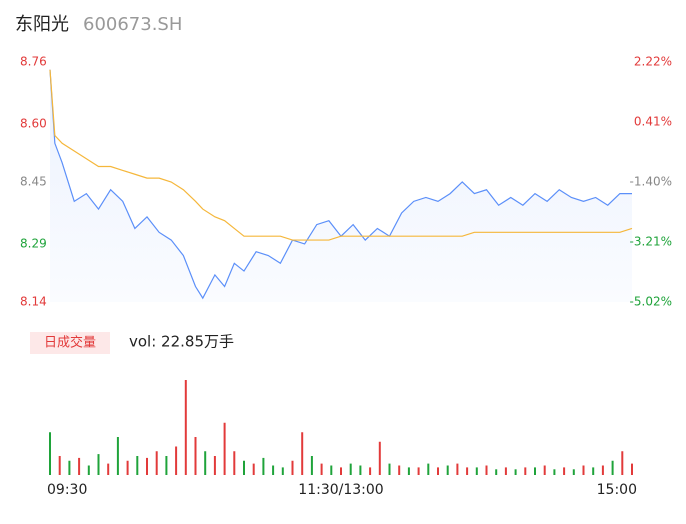 The width and height of the screenshot is (686, 524). I want to click on y-tick-label: 8.76, so click(33, 62).